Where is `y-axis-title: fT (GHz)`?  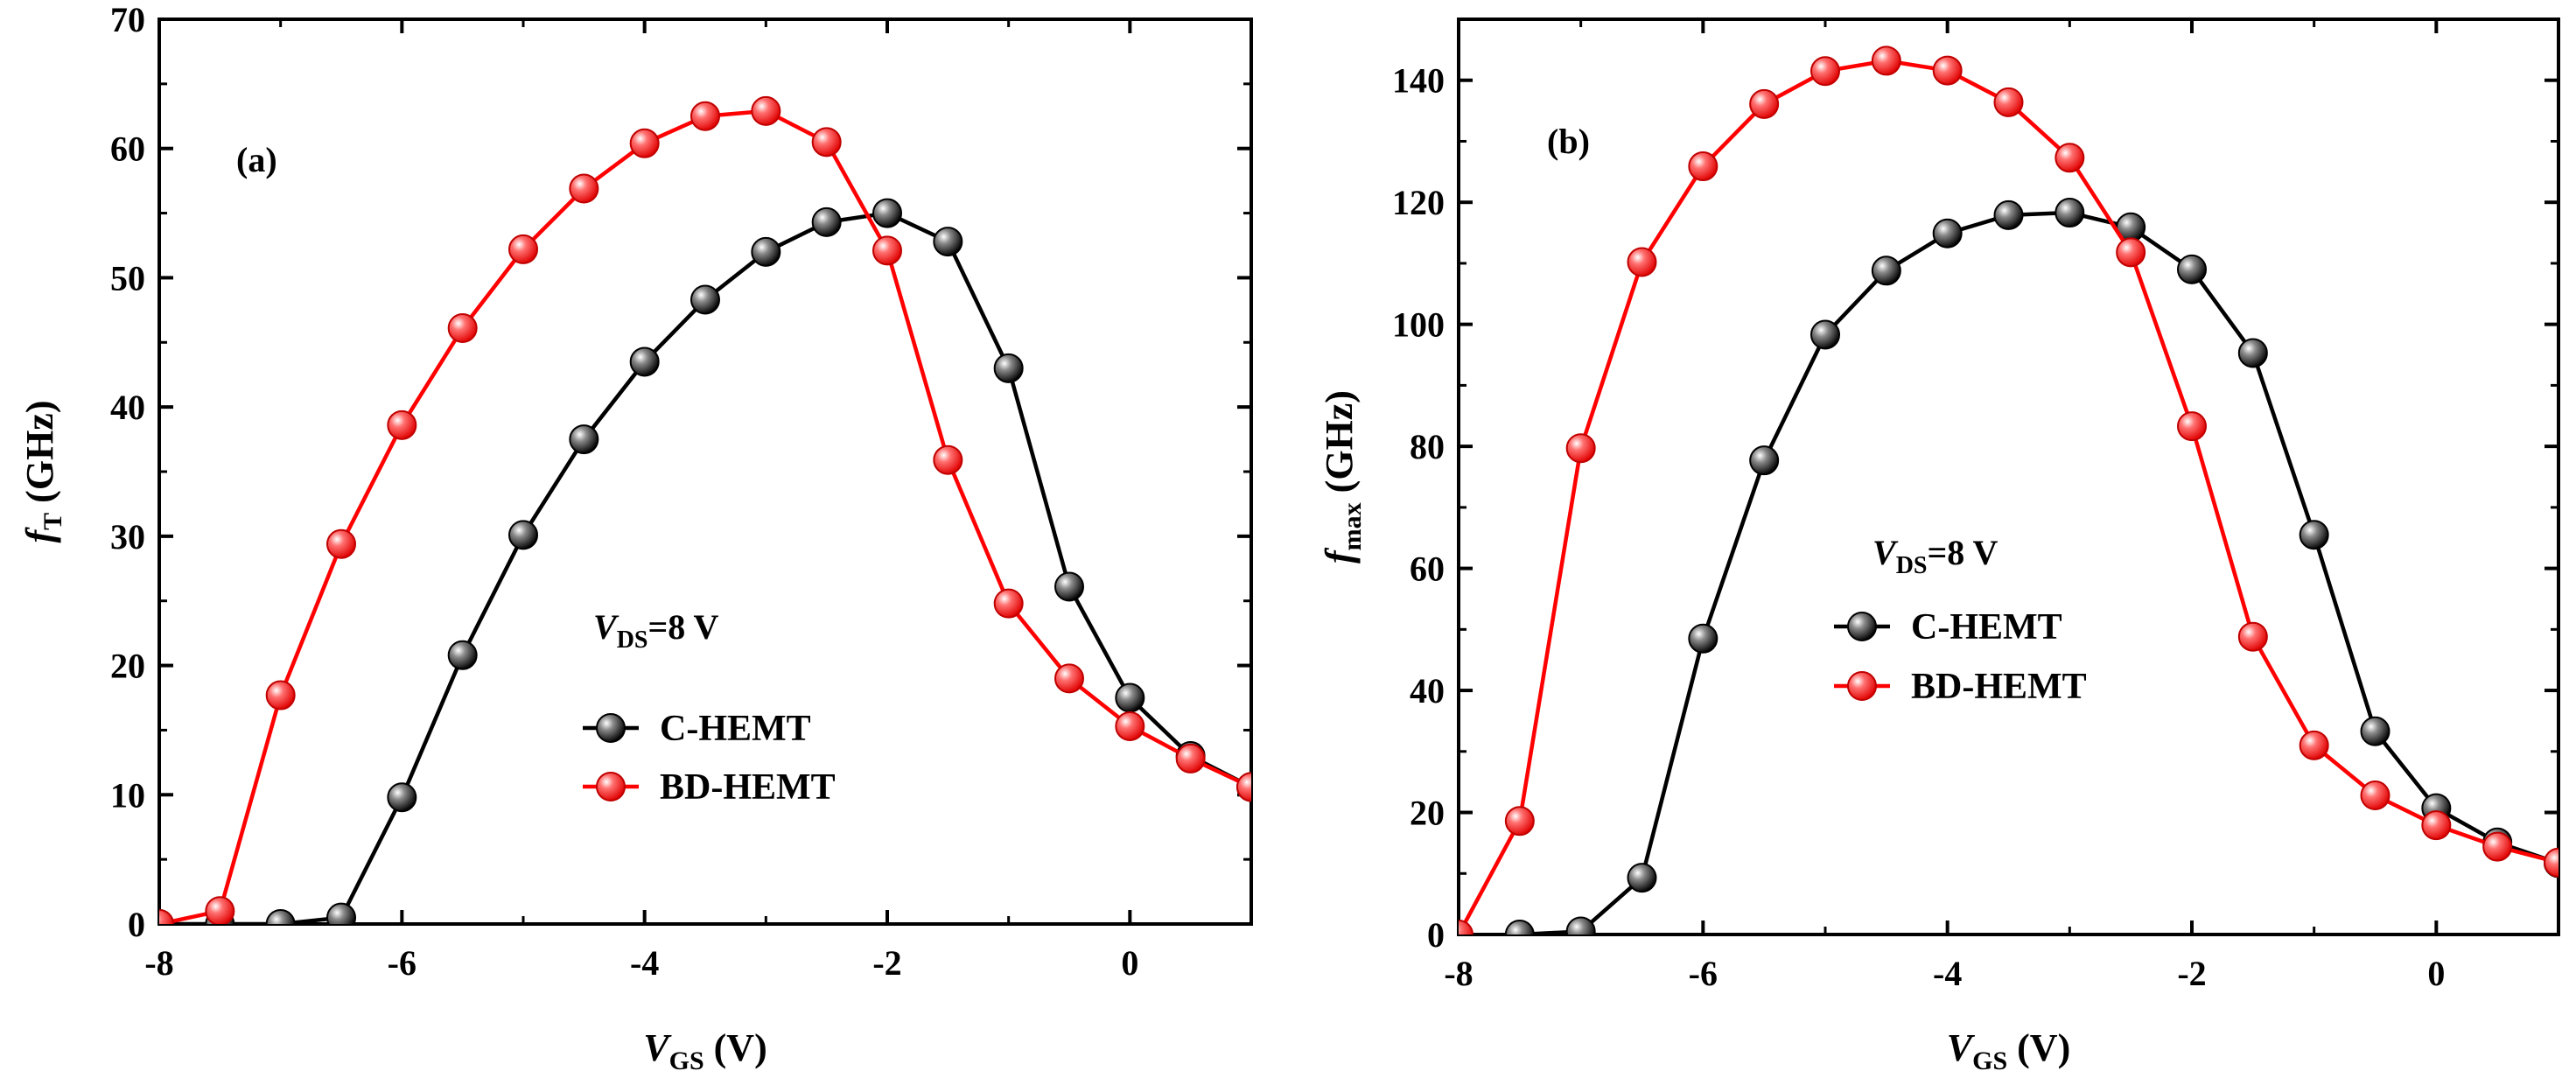
y-axis-title: fT (GHz) is located at coordinates (42, 472).